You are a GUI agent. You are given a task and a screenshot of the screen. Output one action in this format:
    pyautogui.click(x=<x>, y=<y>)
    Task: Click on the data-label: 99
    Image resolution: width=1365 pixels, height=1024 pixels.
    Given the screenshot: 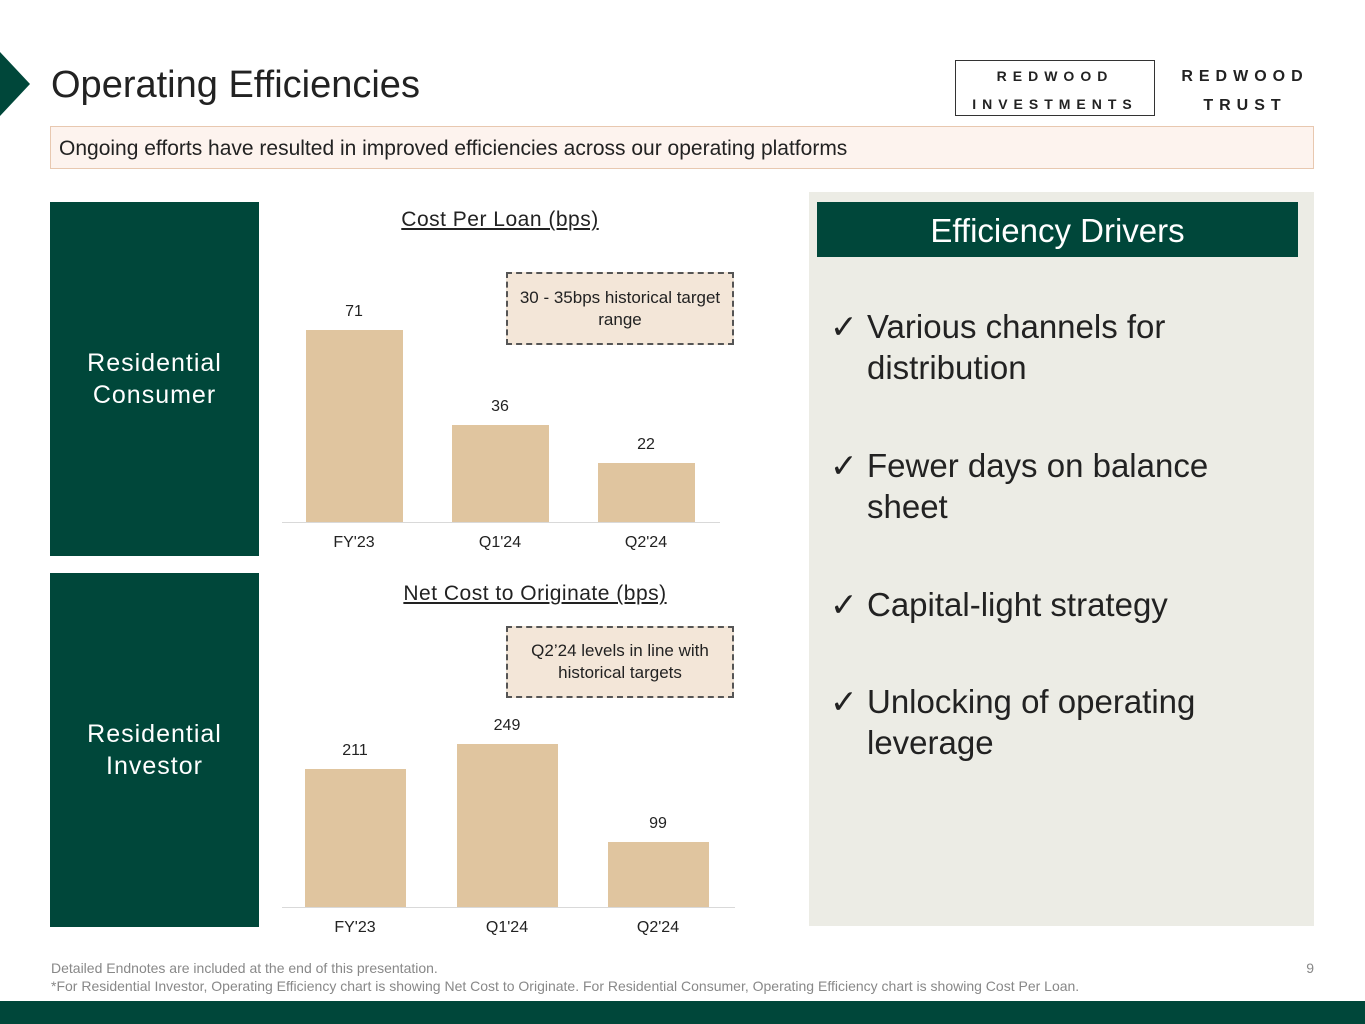 What is the action you would take?
    pyautogui.click(x=658, y=824)
    